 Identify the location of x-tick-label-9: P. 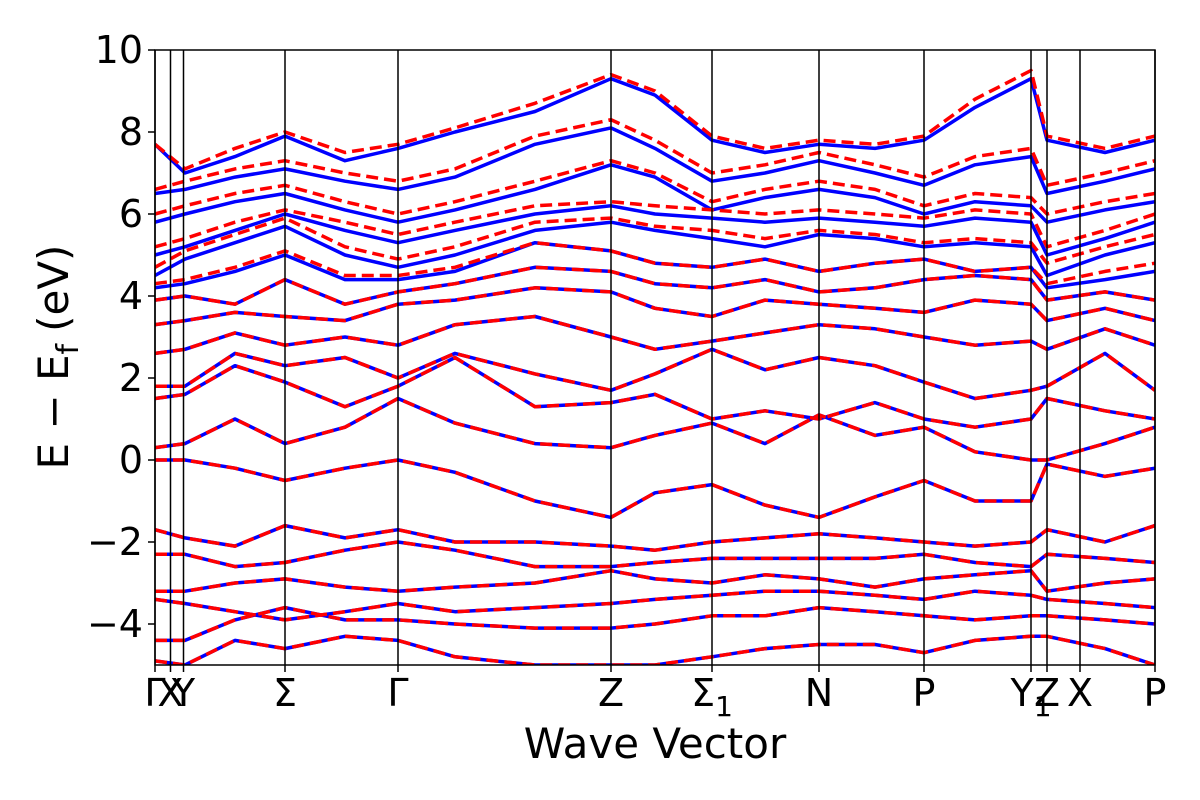
(924, 693).